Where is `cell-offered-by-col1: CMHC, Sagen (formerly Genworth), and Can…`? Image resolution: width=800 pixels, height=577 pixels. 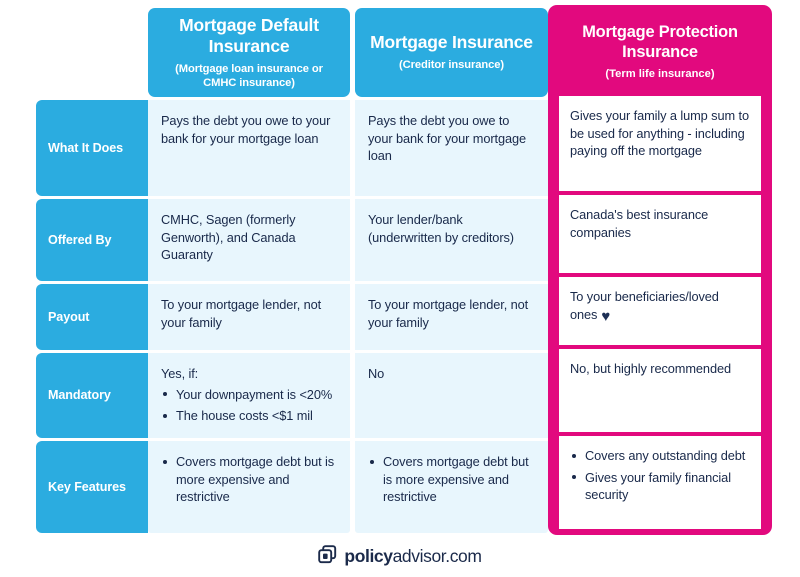 cell-offered-by-col1: CMHC, Sagen (formerly Genworth), and Can… is located at coordinates (249, 240).